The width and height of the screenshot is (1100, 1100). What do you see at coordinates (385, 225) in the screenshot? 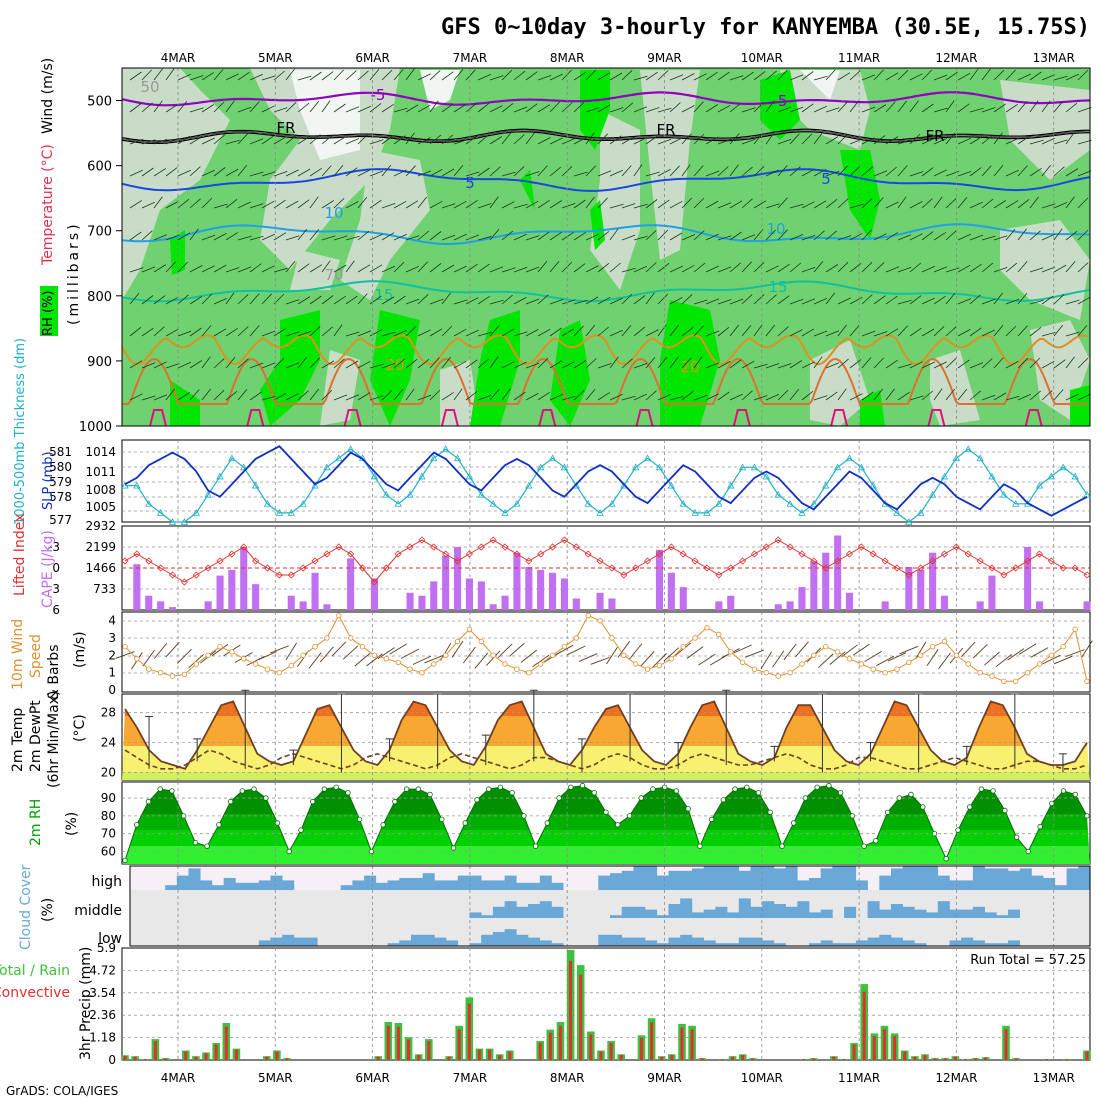
I see `rh-light-area` at bounding box center [385, 225].